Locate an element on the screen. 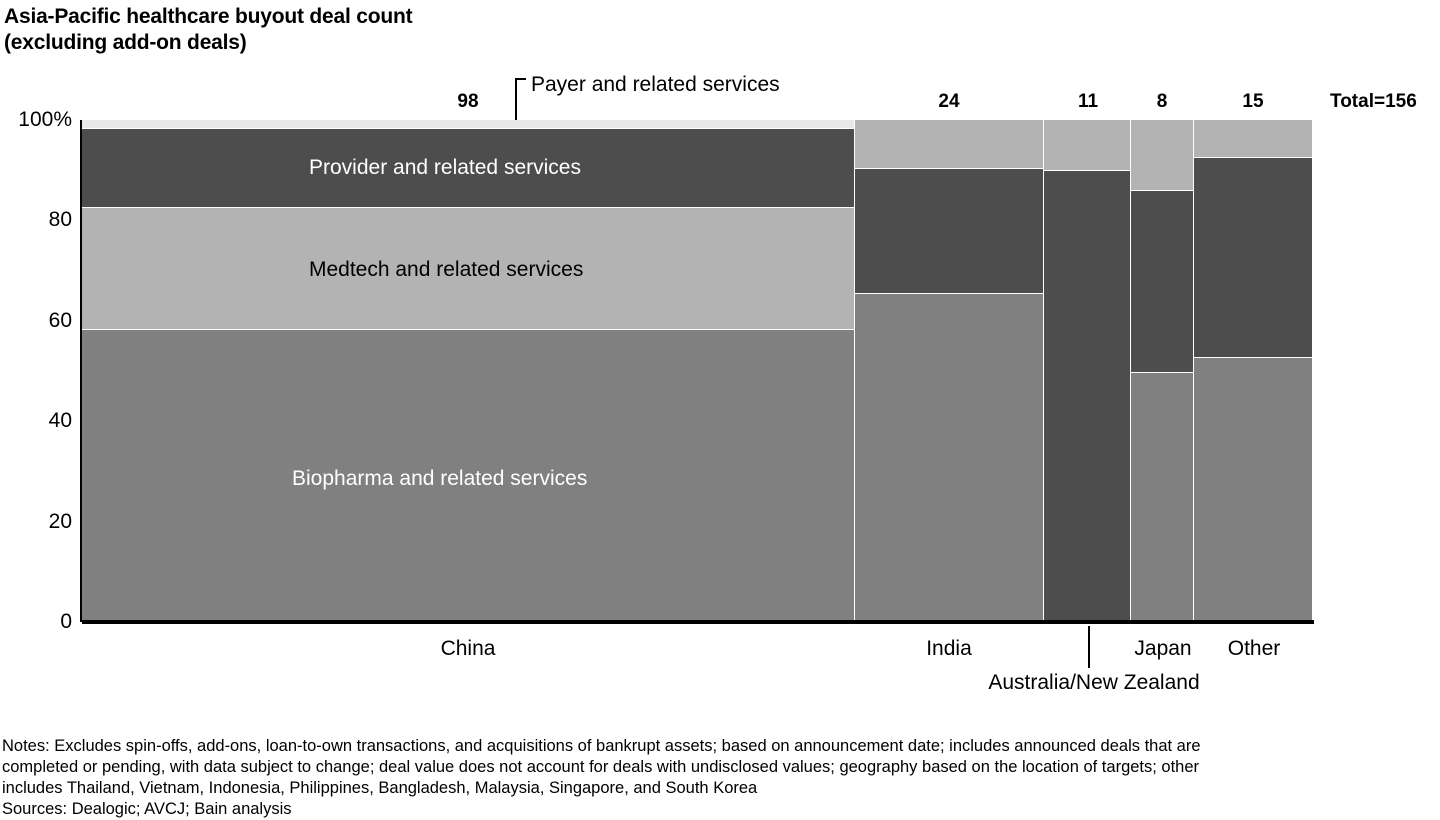  column-total-china: 98 is located at coordinates (468, 101).